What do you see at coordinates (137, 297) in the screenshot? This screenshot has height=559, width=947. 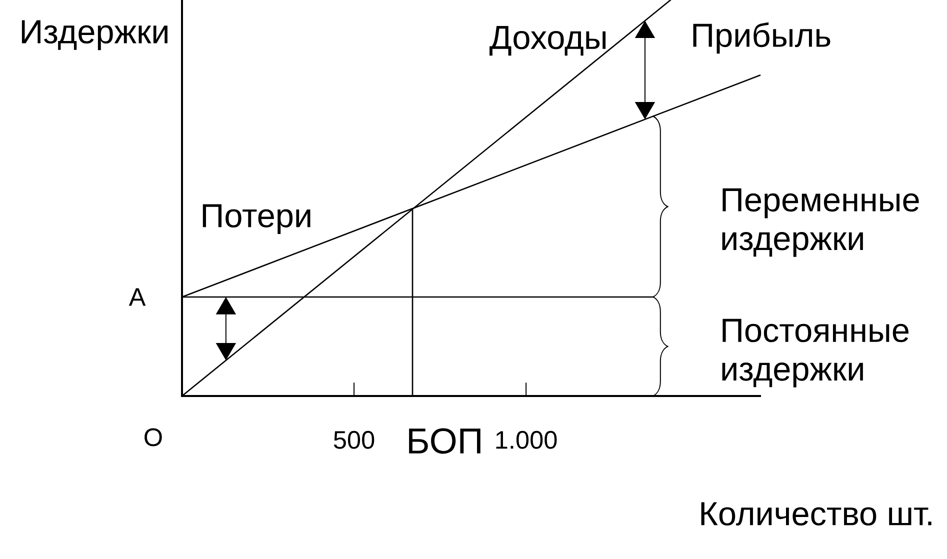 I see `text: A` at bounding box center [137, 297].